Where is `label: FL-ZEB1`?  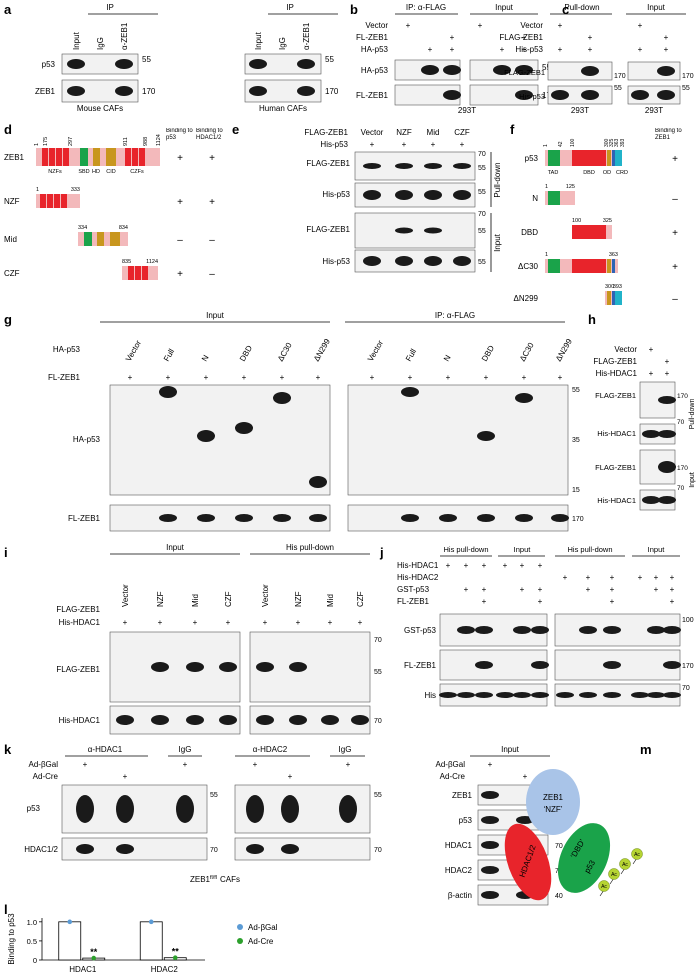 label: FL-ZEB1 is located at coordinates (372, 95).